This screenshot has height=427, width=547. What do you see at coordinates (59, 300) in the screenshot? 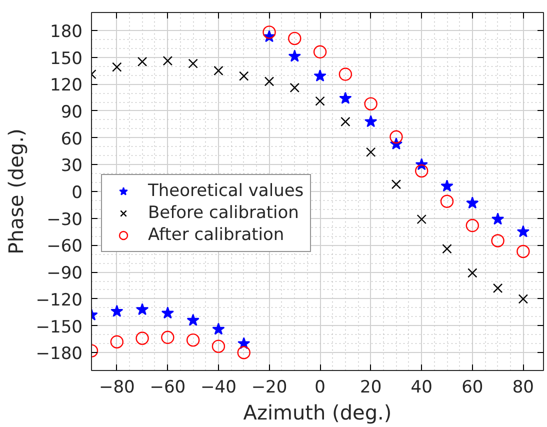
I see `y-tick-label: −120` at bounding box center [59, 300].